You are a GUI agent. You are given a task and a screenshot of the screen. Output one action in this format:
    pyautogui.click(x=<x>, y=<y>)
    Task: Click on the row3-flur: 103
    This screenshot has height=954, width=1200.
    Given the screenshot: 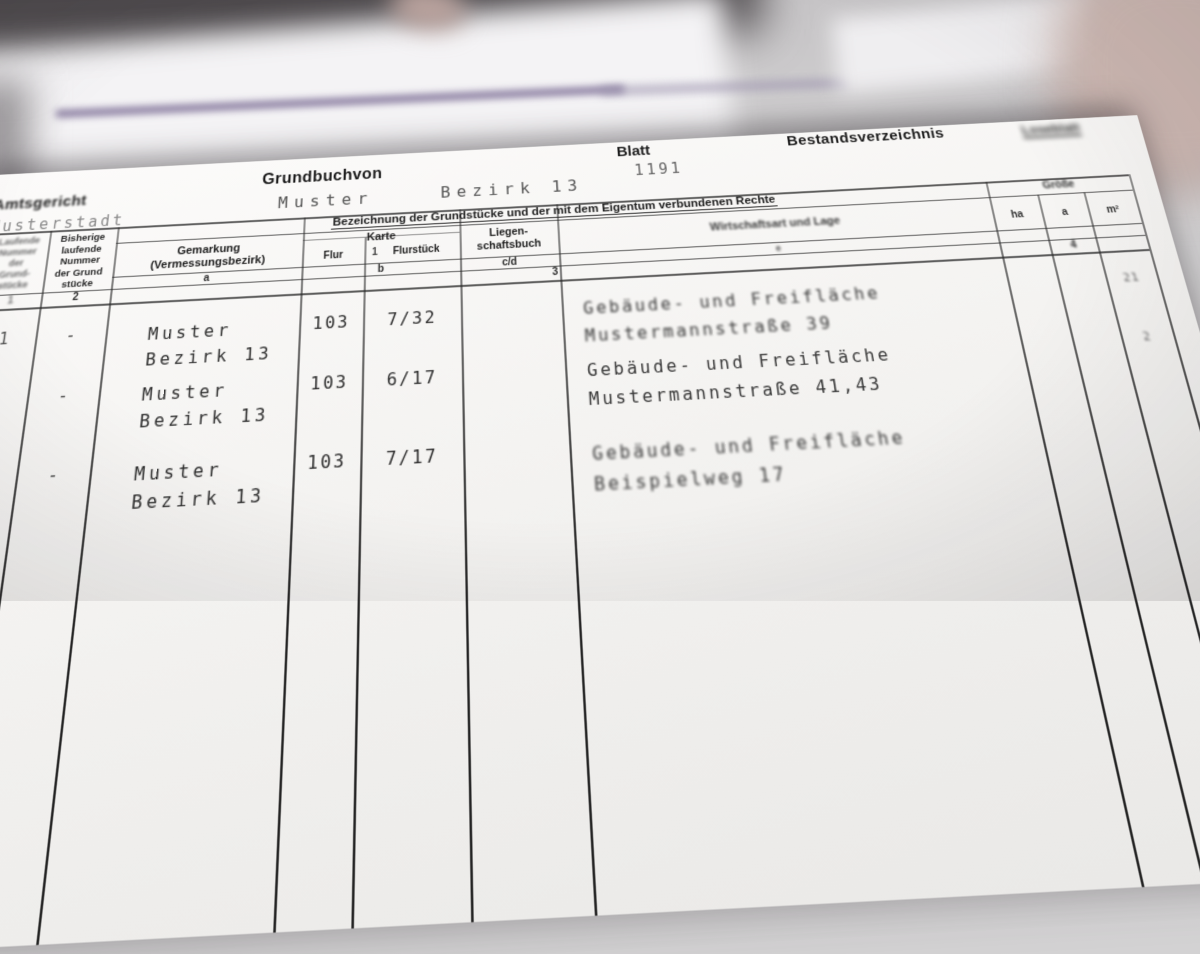 What is the action you would take?
    pyautogui.click(x=326, y=461)
    